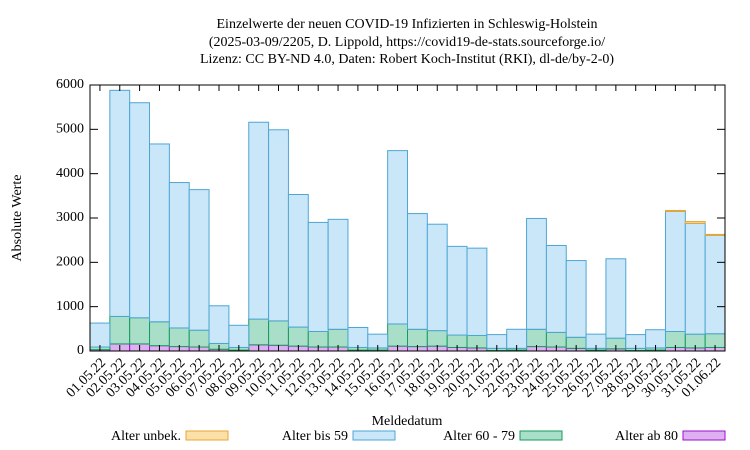  Describe the element at coordinates (407, 421) in the screenshot. I see `x-axis-label: Meldedatum` at that location.